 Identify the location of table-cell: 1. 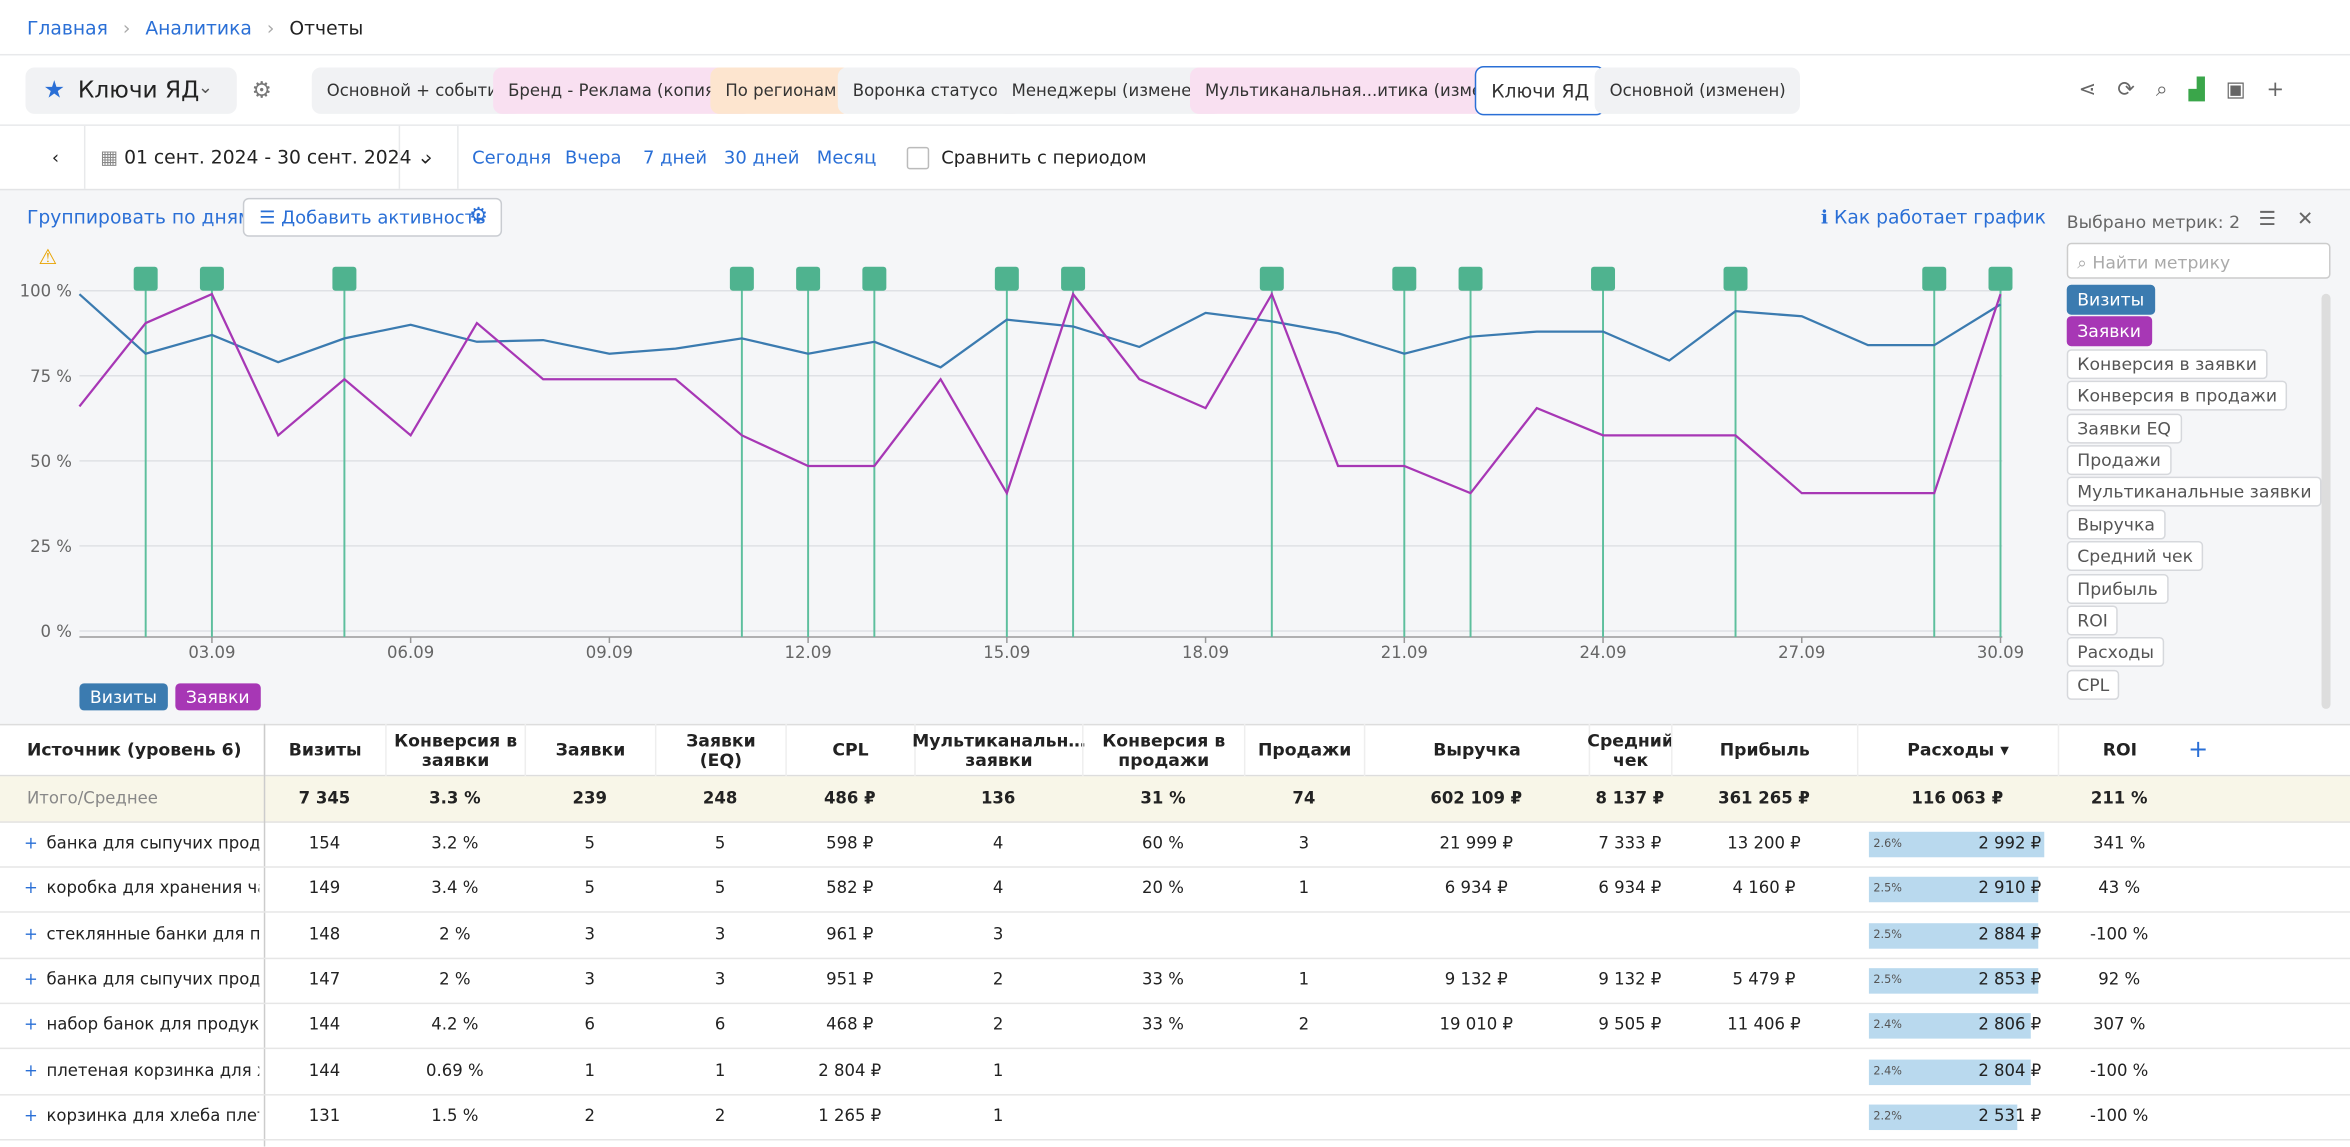
(589, 1070).